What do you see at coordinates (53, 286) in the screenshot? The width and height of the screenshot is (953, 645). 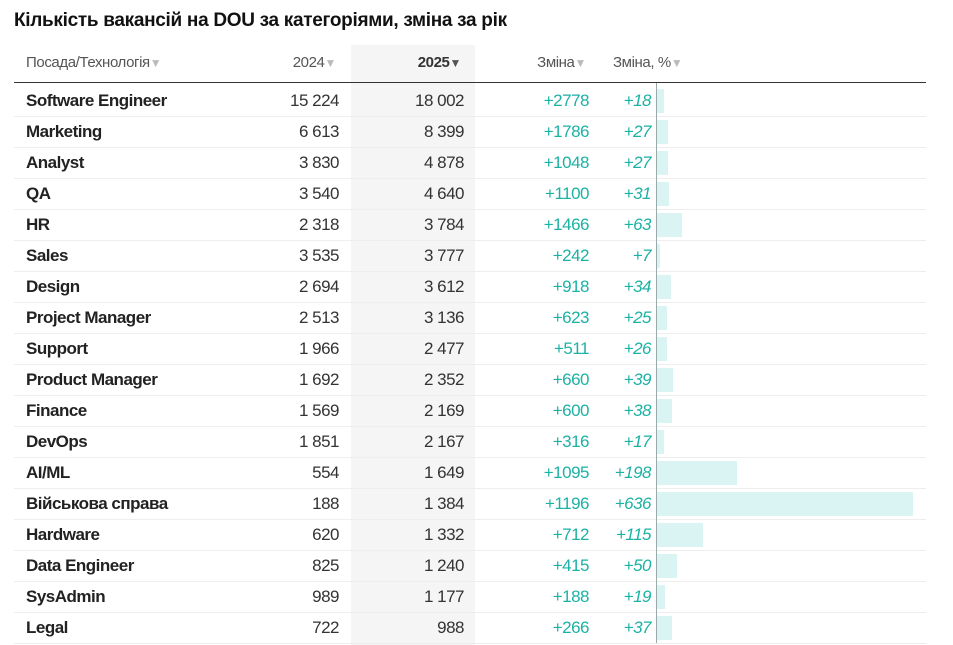 I see `cell-name: Design` at bounding box center [53, 286].